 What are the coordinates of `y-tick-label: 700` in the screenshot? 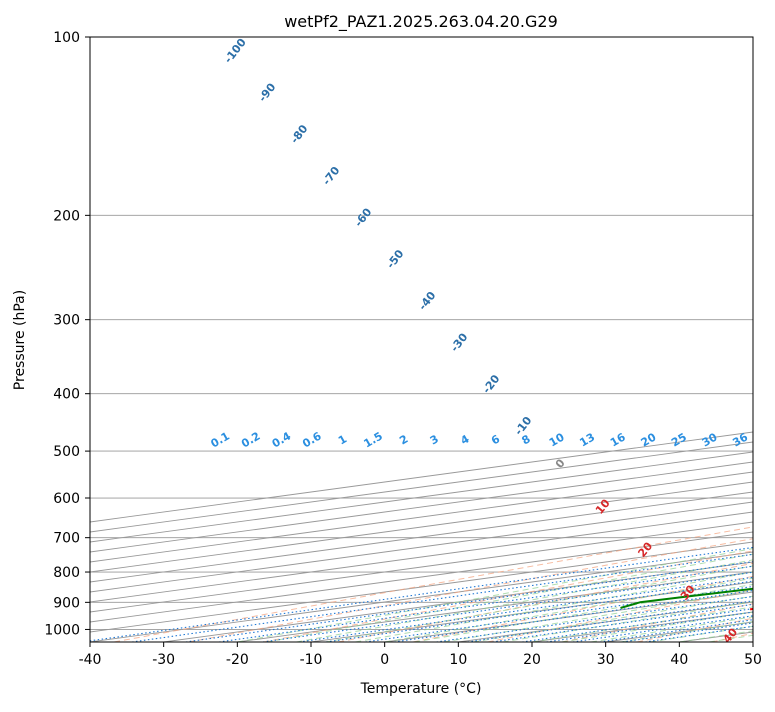 It's located at (66, 539).